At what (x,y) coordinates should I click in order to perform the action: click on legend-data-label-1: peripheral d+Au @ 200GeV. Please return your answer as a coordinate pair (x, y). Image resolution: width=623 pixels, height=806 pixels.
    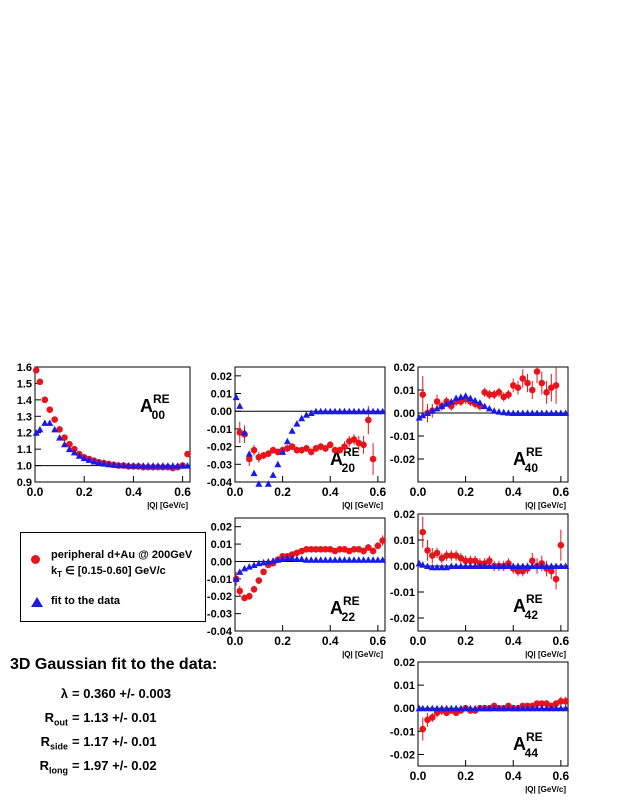
    Looking at the image, I should click on (122, 555).